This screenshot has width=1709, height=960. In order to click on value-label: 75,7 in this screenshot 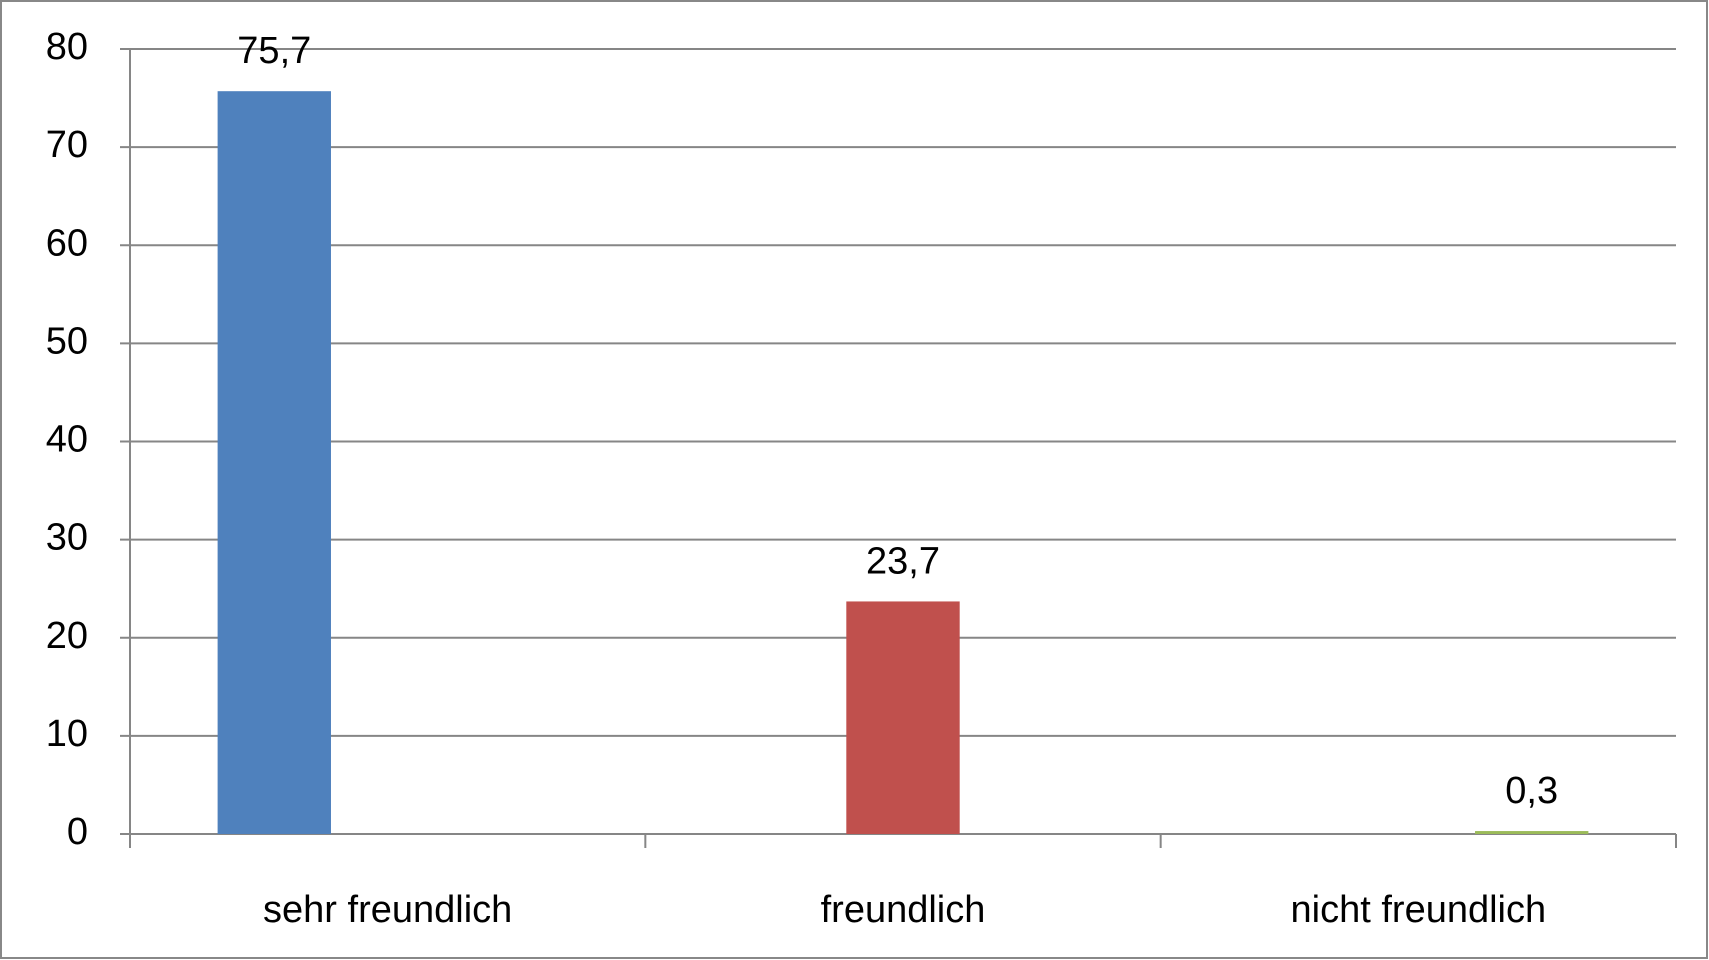, I will do `click(274, 51)`.